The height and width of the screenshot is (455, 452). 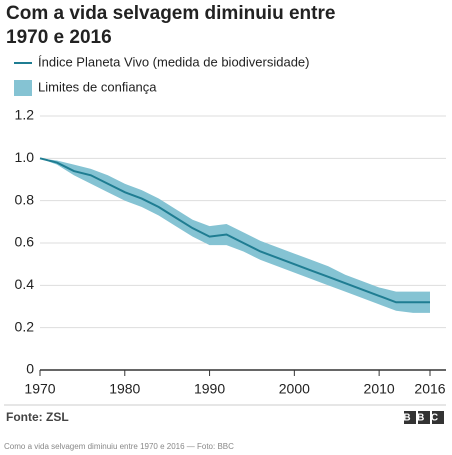 I want to click on y-tick-label: 0.8, so click(x=25, y=199).